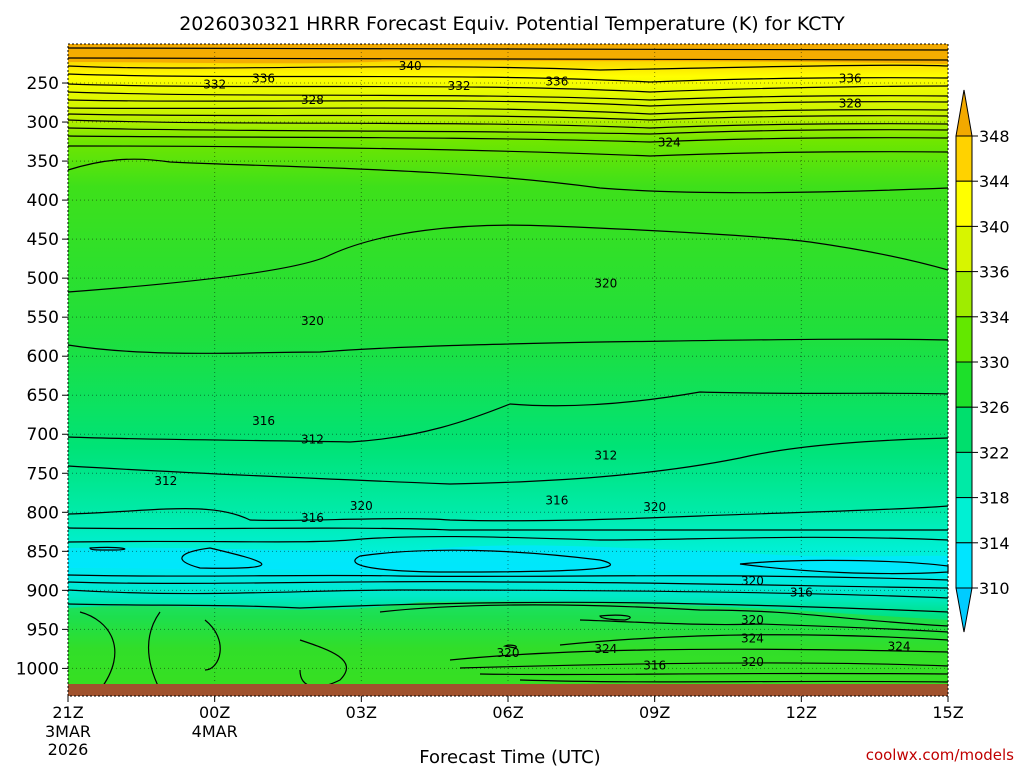  I want to click on colorbar-label: 330, so click(994, 362).